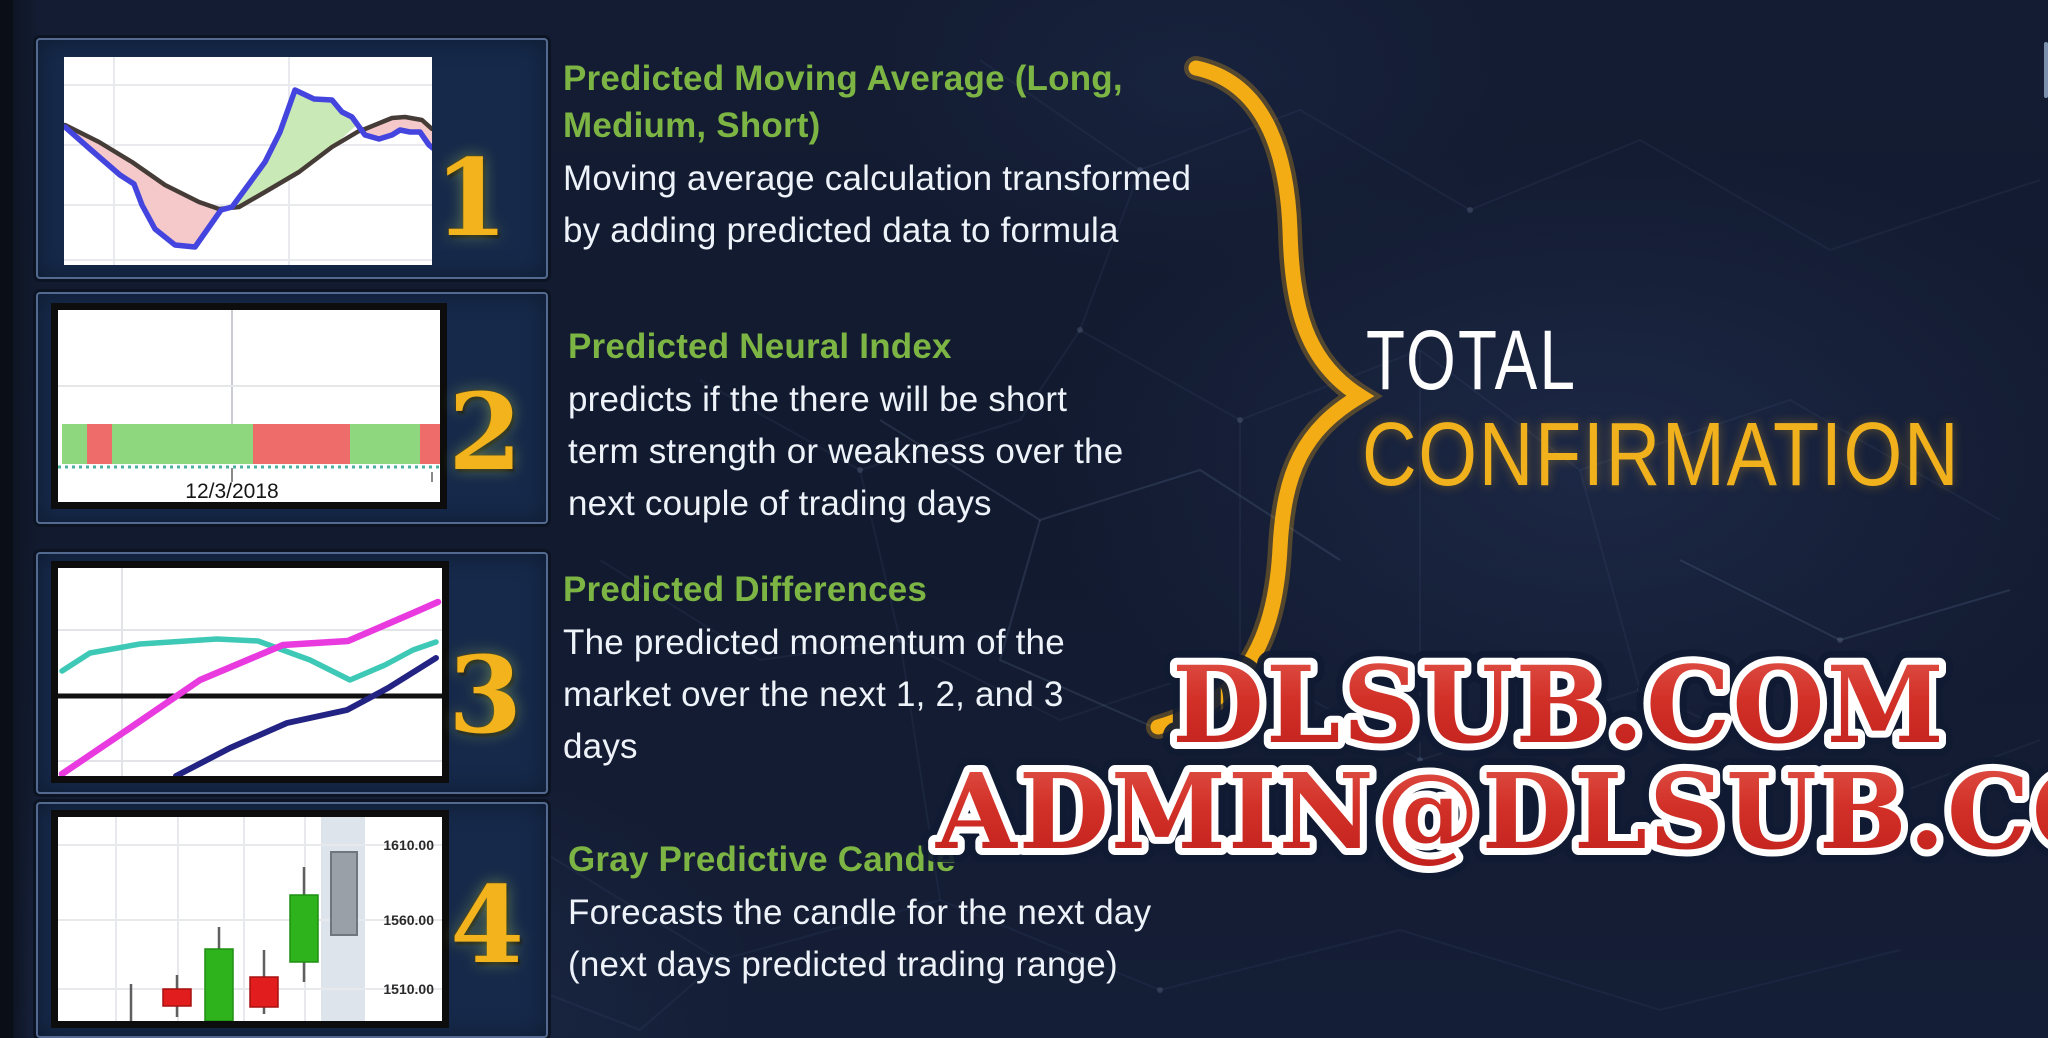  What do you see at coordinates (2046, 70) in the screenshot?
I see `right-edge-highlight` at bounding box center [2046, 70].